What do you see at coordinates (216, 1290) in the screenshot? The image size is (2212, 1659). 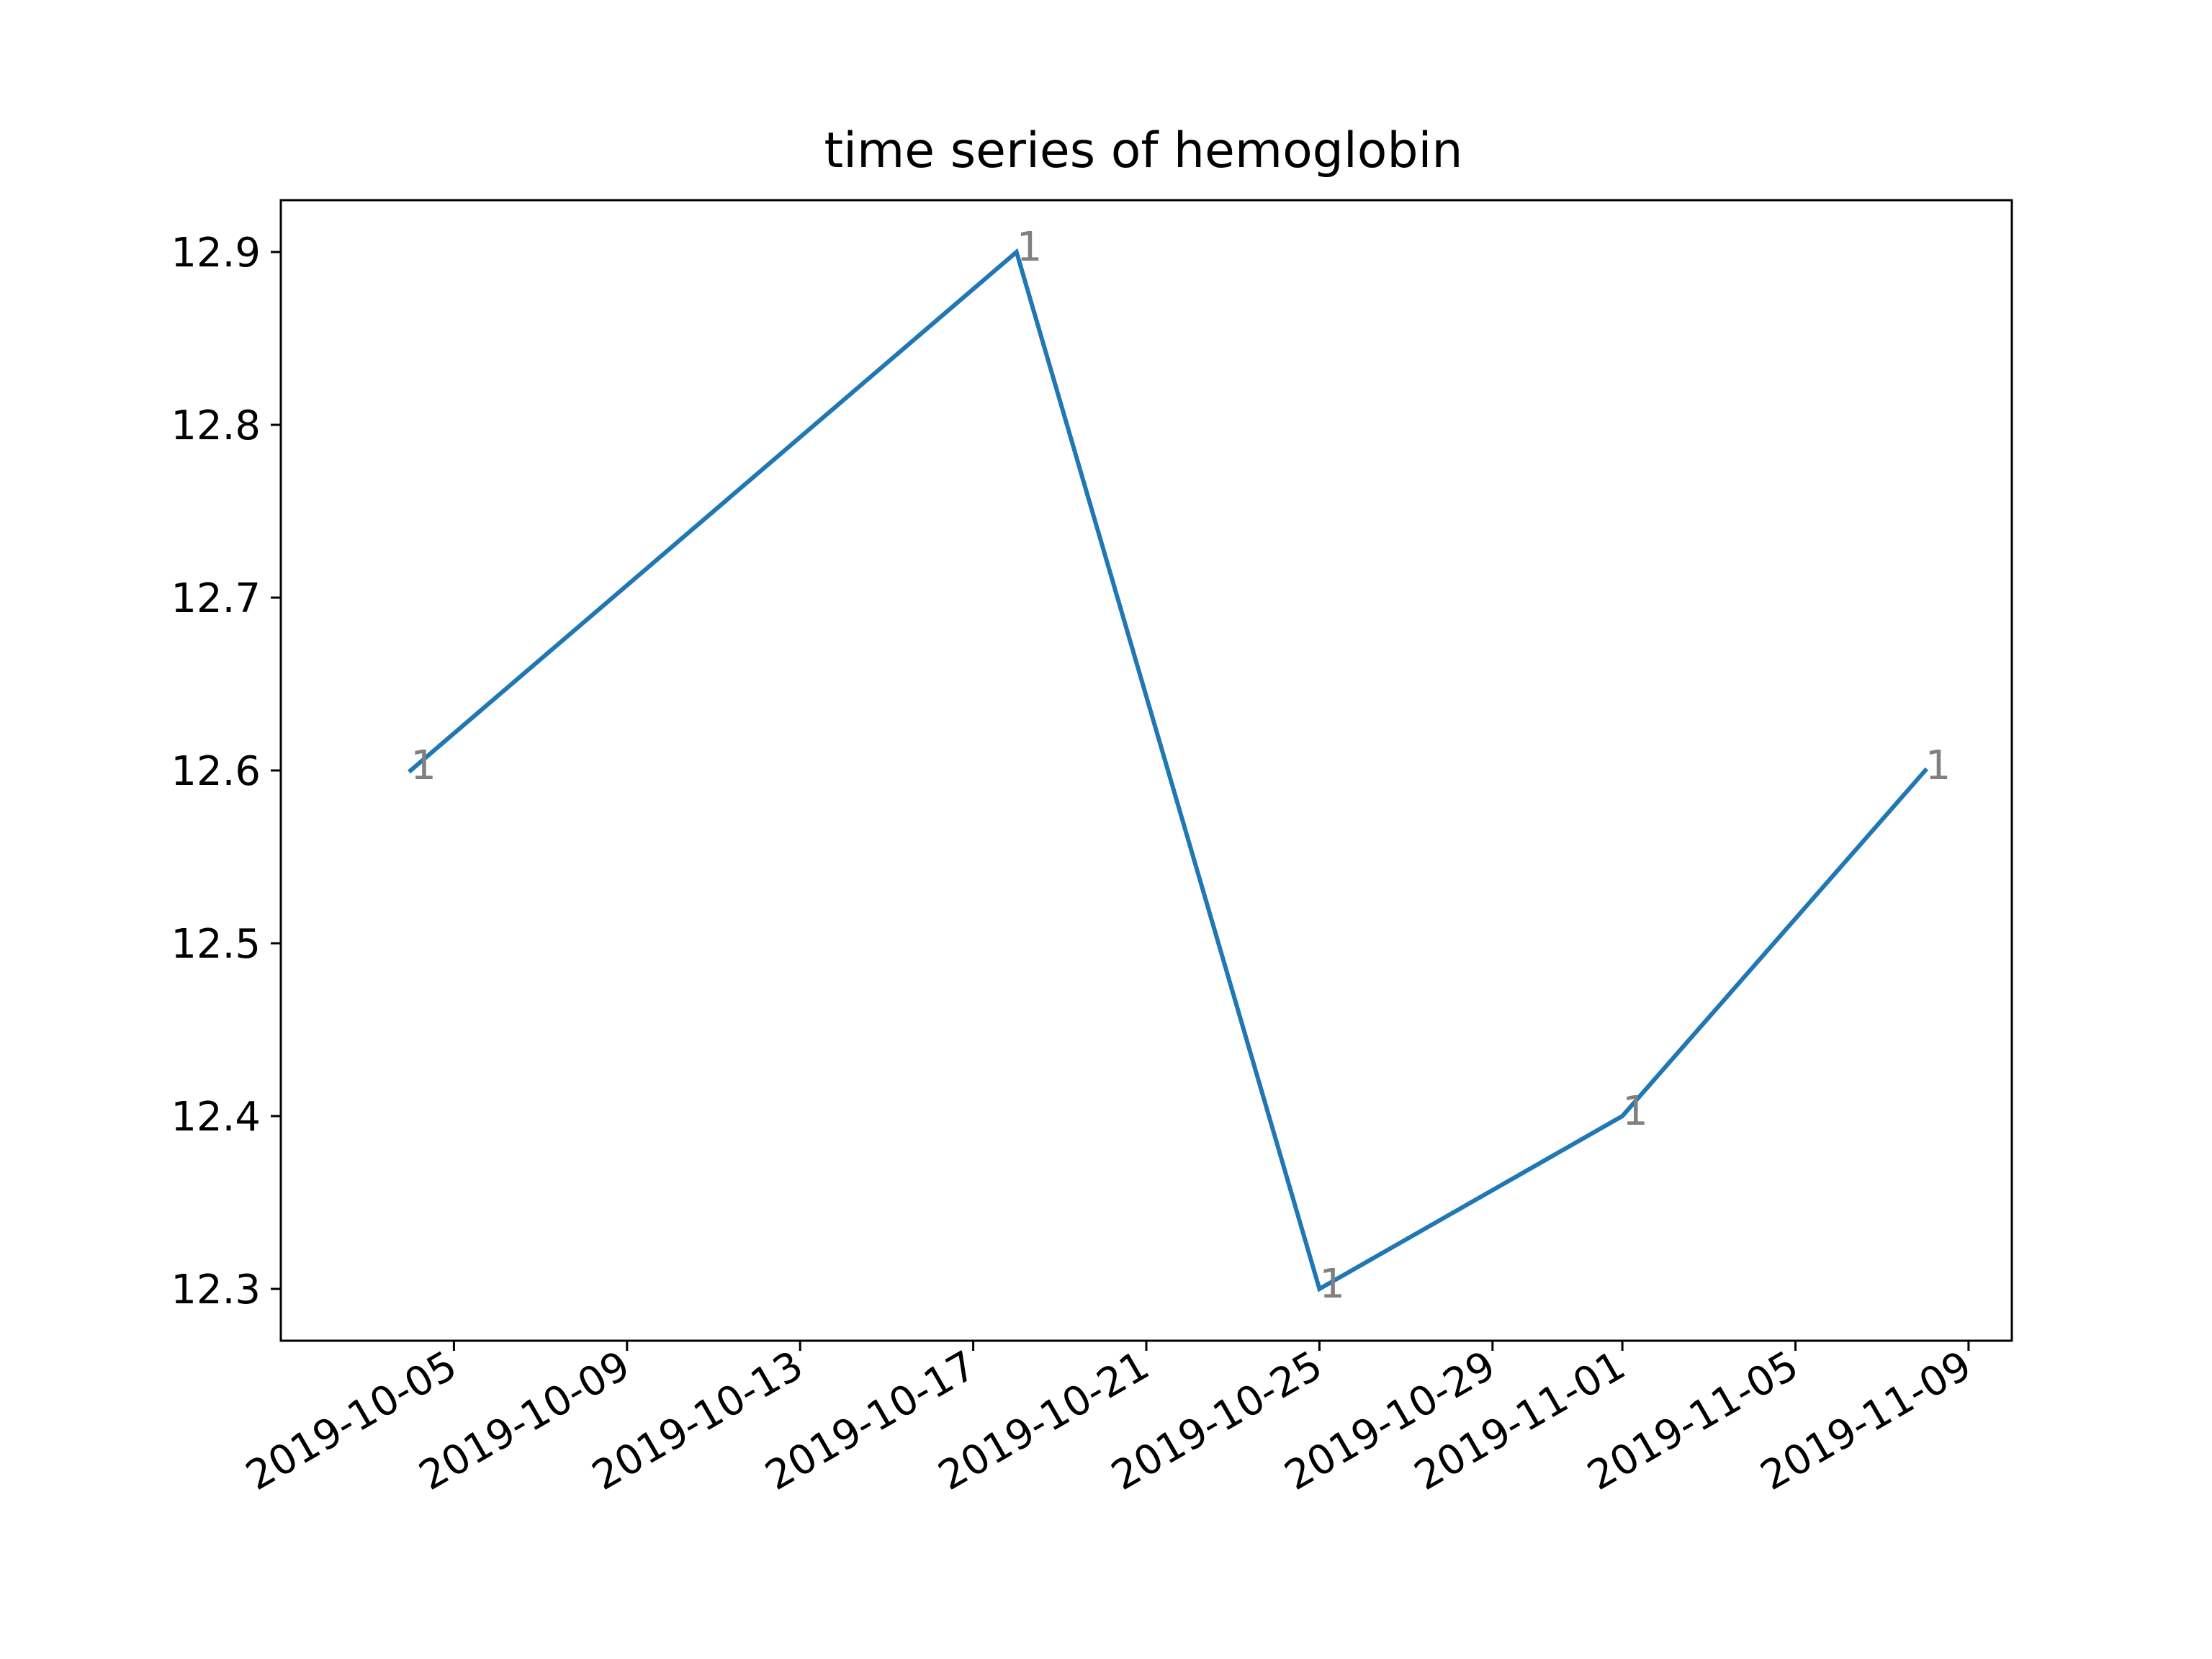 I see `y-tick-label: 12.3` at bounding box center [216, 1290].